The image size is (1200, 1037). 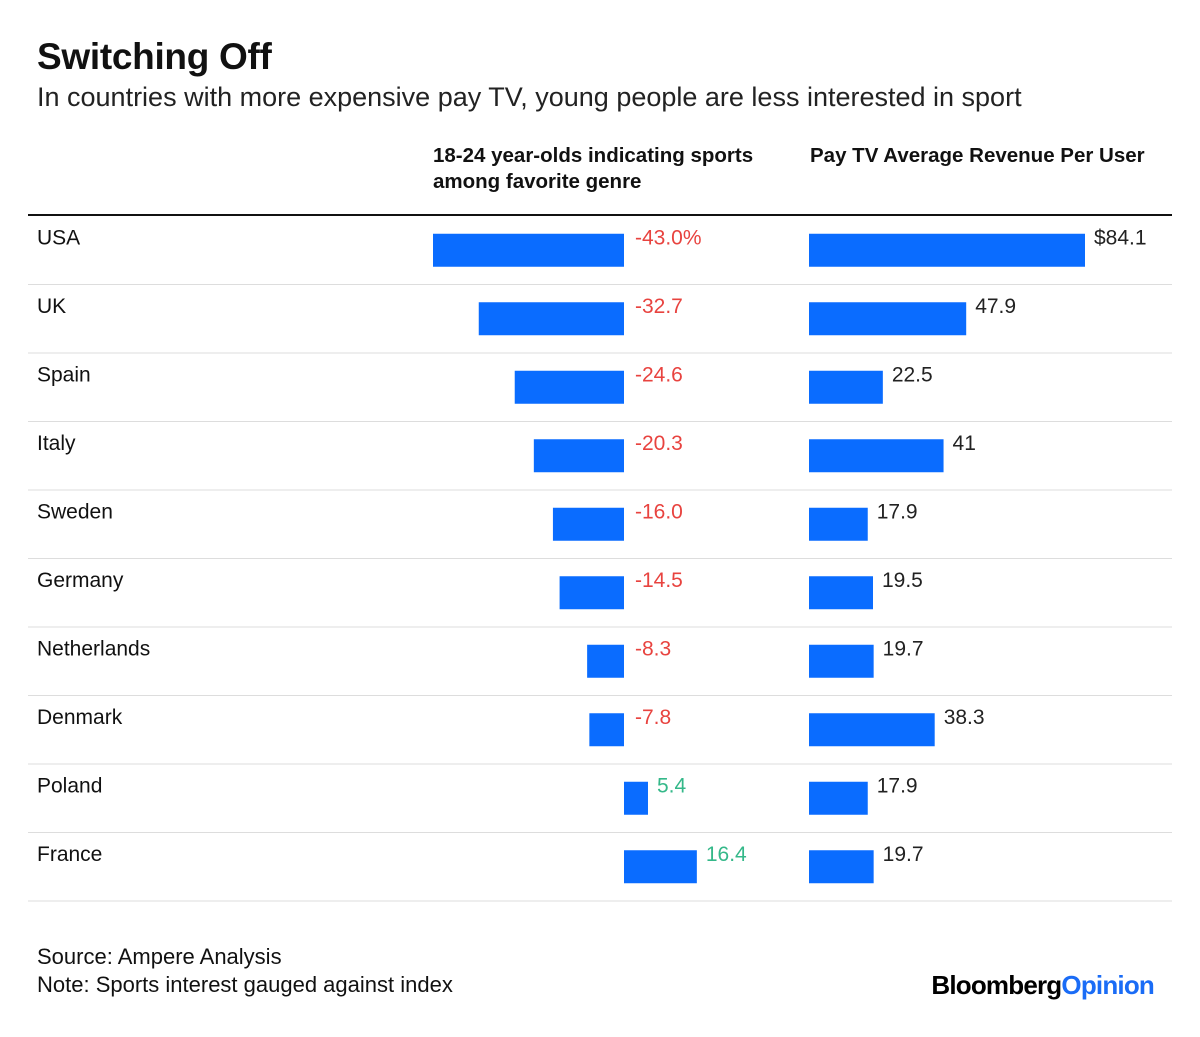 What do you see at coordinates (600, 215) in the screenshot?
I see `header-rule` at bounding box center [600, 215].